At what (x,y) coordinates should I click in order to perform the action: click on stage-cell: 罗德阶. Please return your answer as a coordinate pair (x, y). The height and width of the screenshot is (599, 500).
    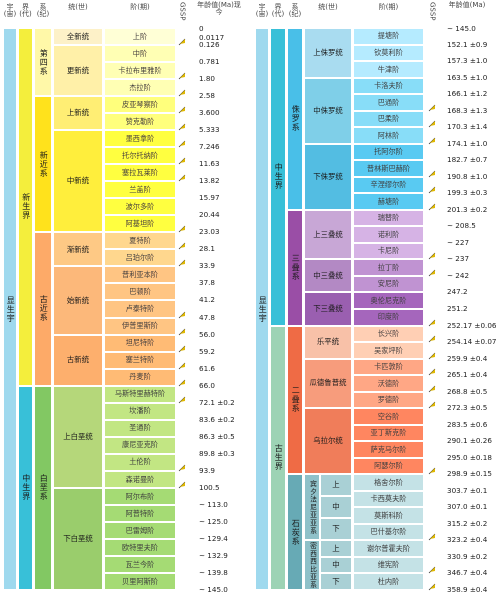
    Looking at the image, I should click on (388, 400).